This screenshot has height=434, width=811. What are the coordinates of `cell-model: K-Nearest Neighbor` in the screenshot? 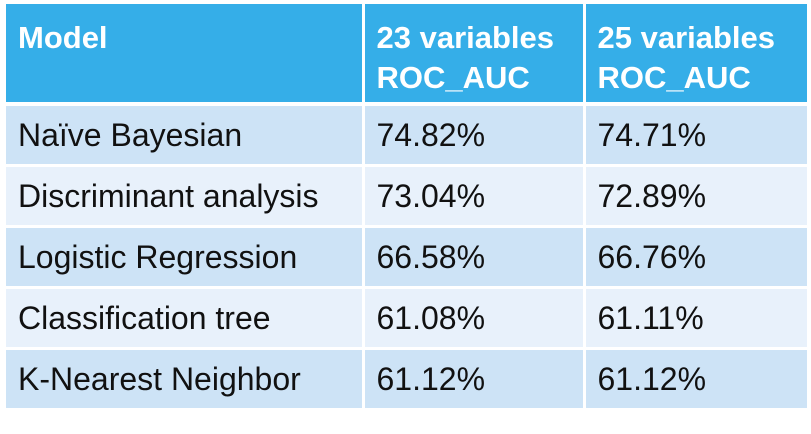 It's located at (185, 379).